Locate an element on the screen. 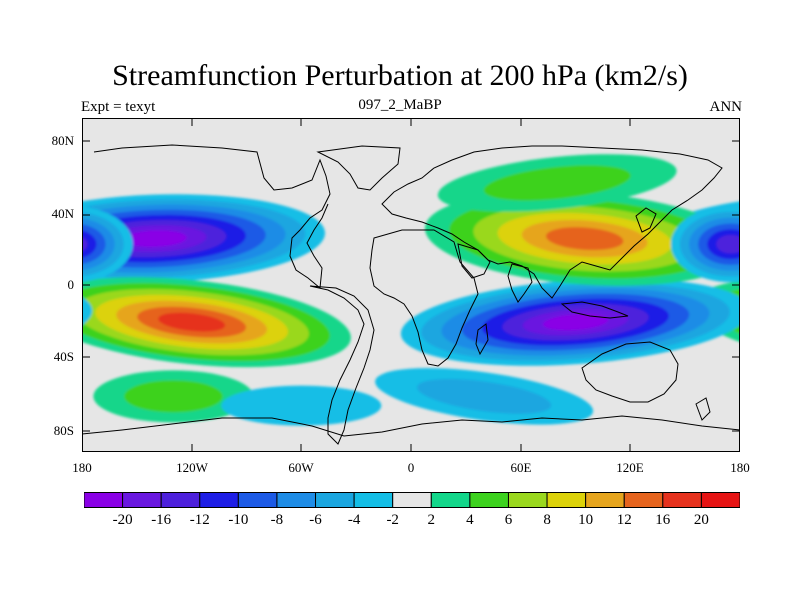 The width and height of the screenshot is (800, 600). coastline-south-america is located at coordinates (342, 365).